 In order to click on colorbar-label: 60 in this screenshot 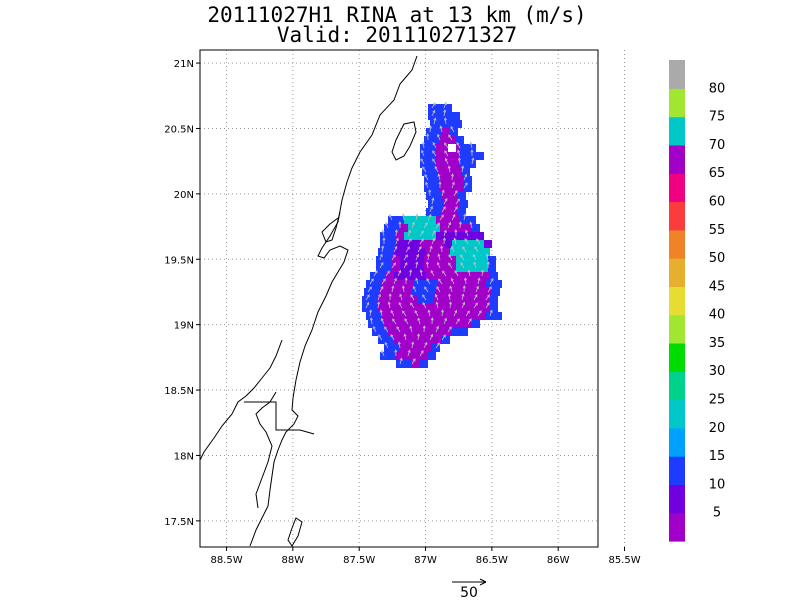, I will do `click(717, 201)`.